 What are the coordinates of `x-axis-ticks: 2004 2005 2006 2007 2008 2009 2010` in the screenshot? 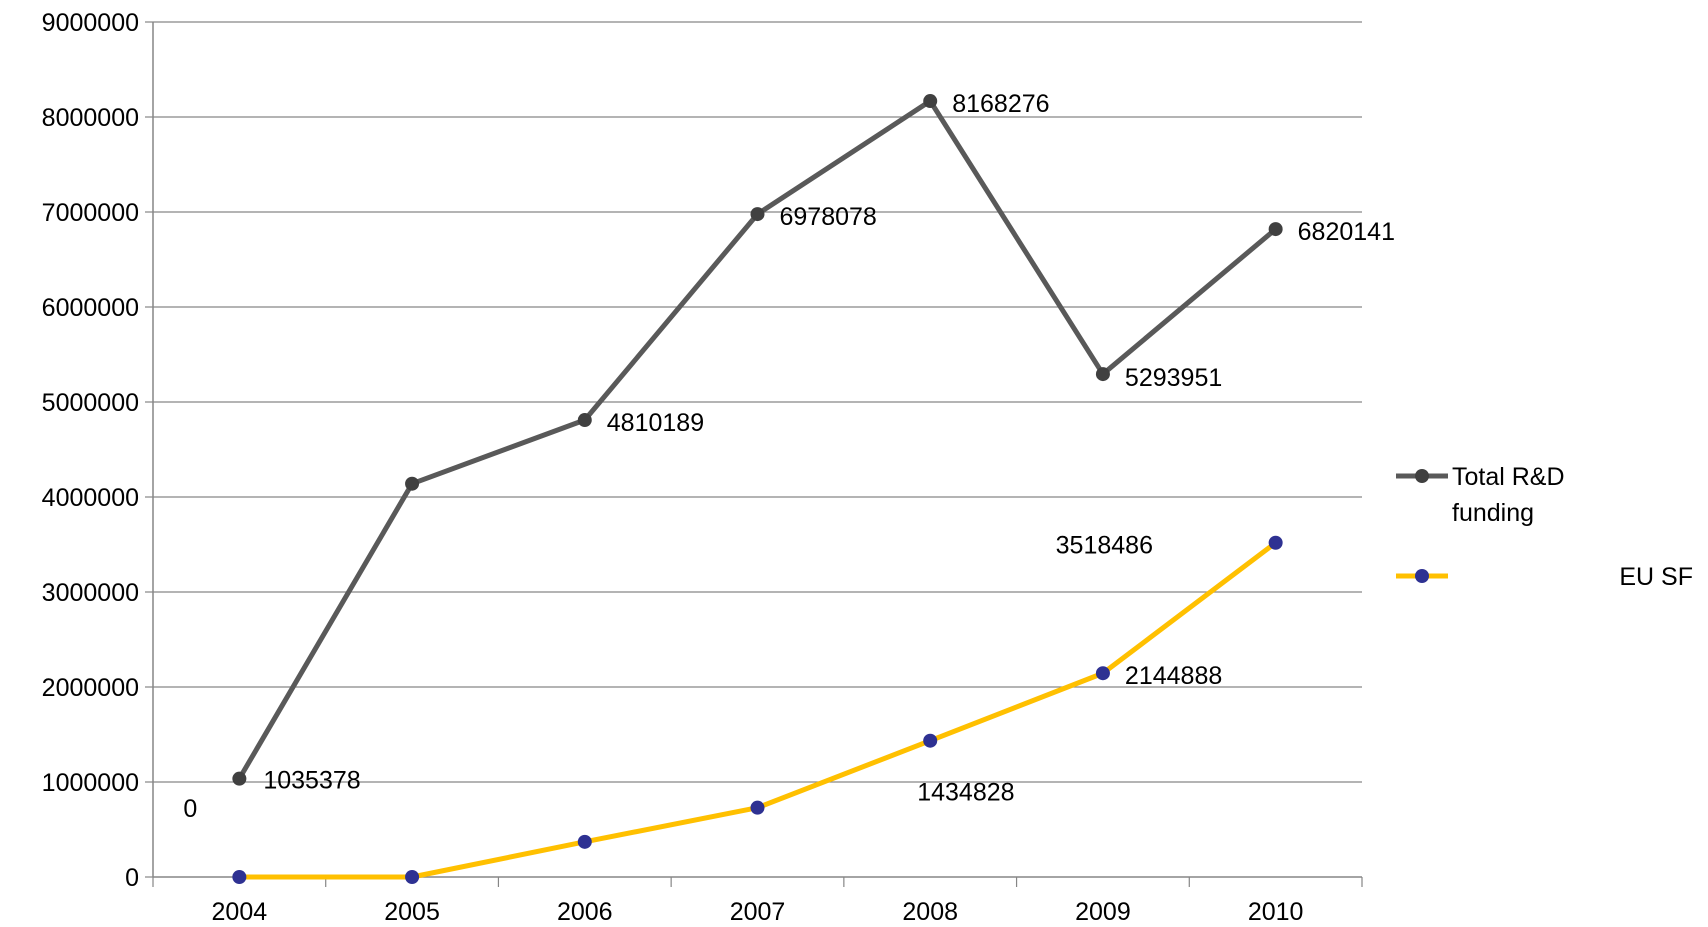 It's located at (757, 901).